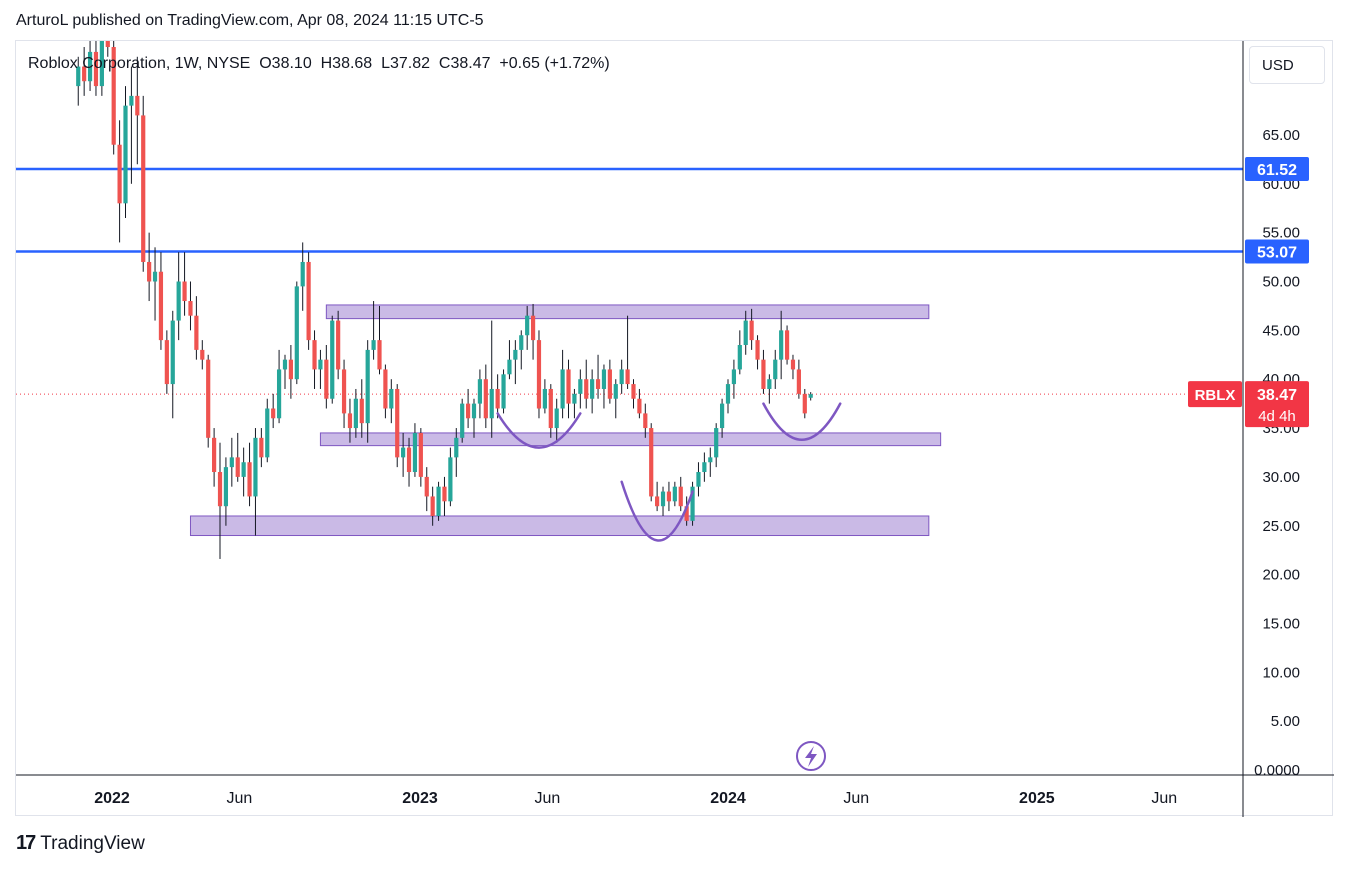 The width and height of the screenshot is (1347, 870). I want to click on arcs-layer, so click(669, 472).